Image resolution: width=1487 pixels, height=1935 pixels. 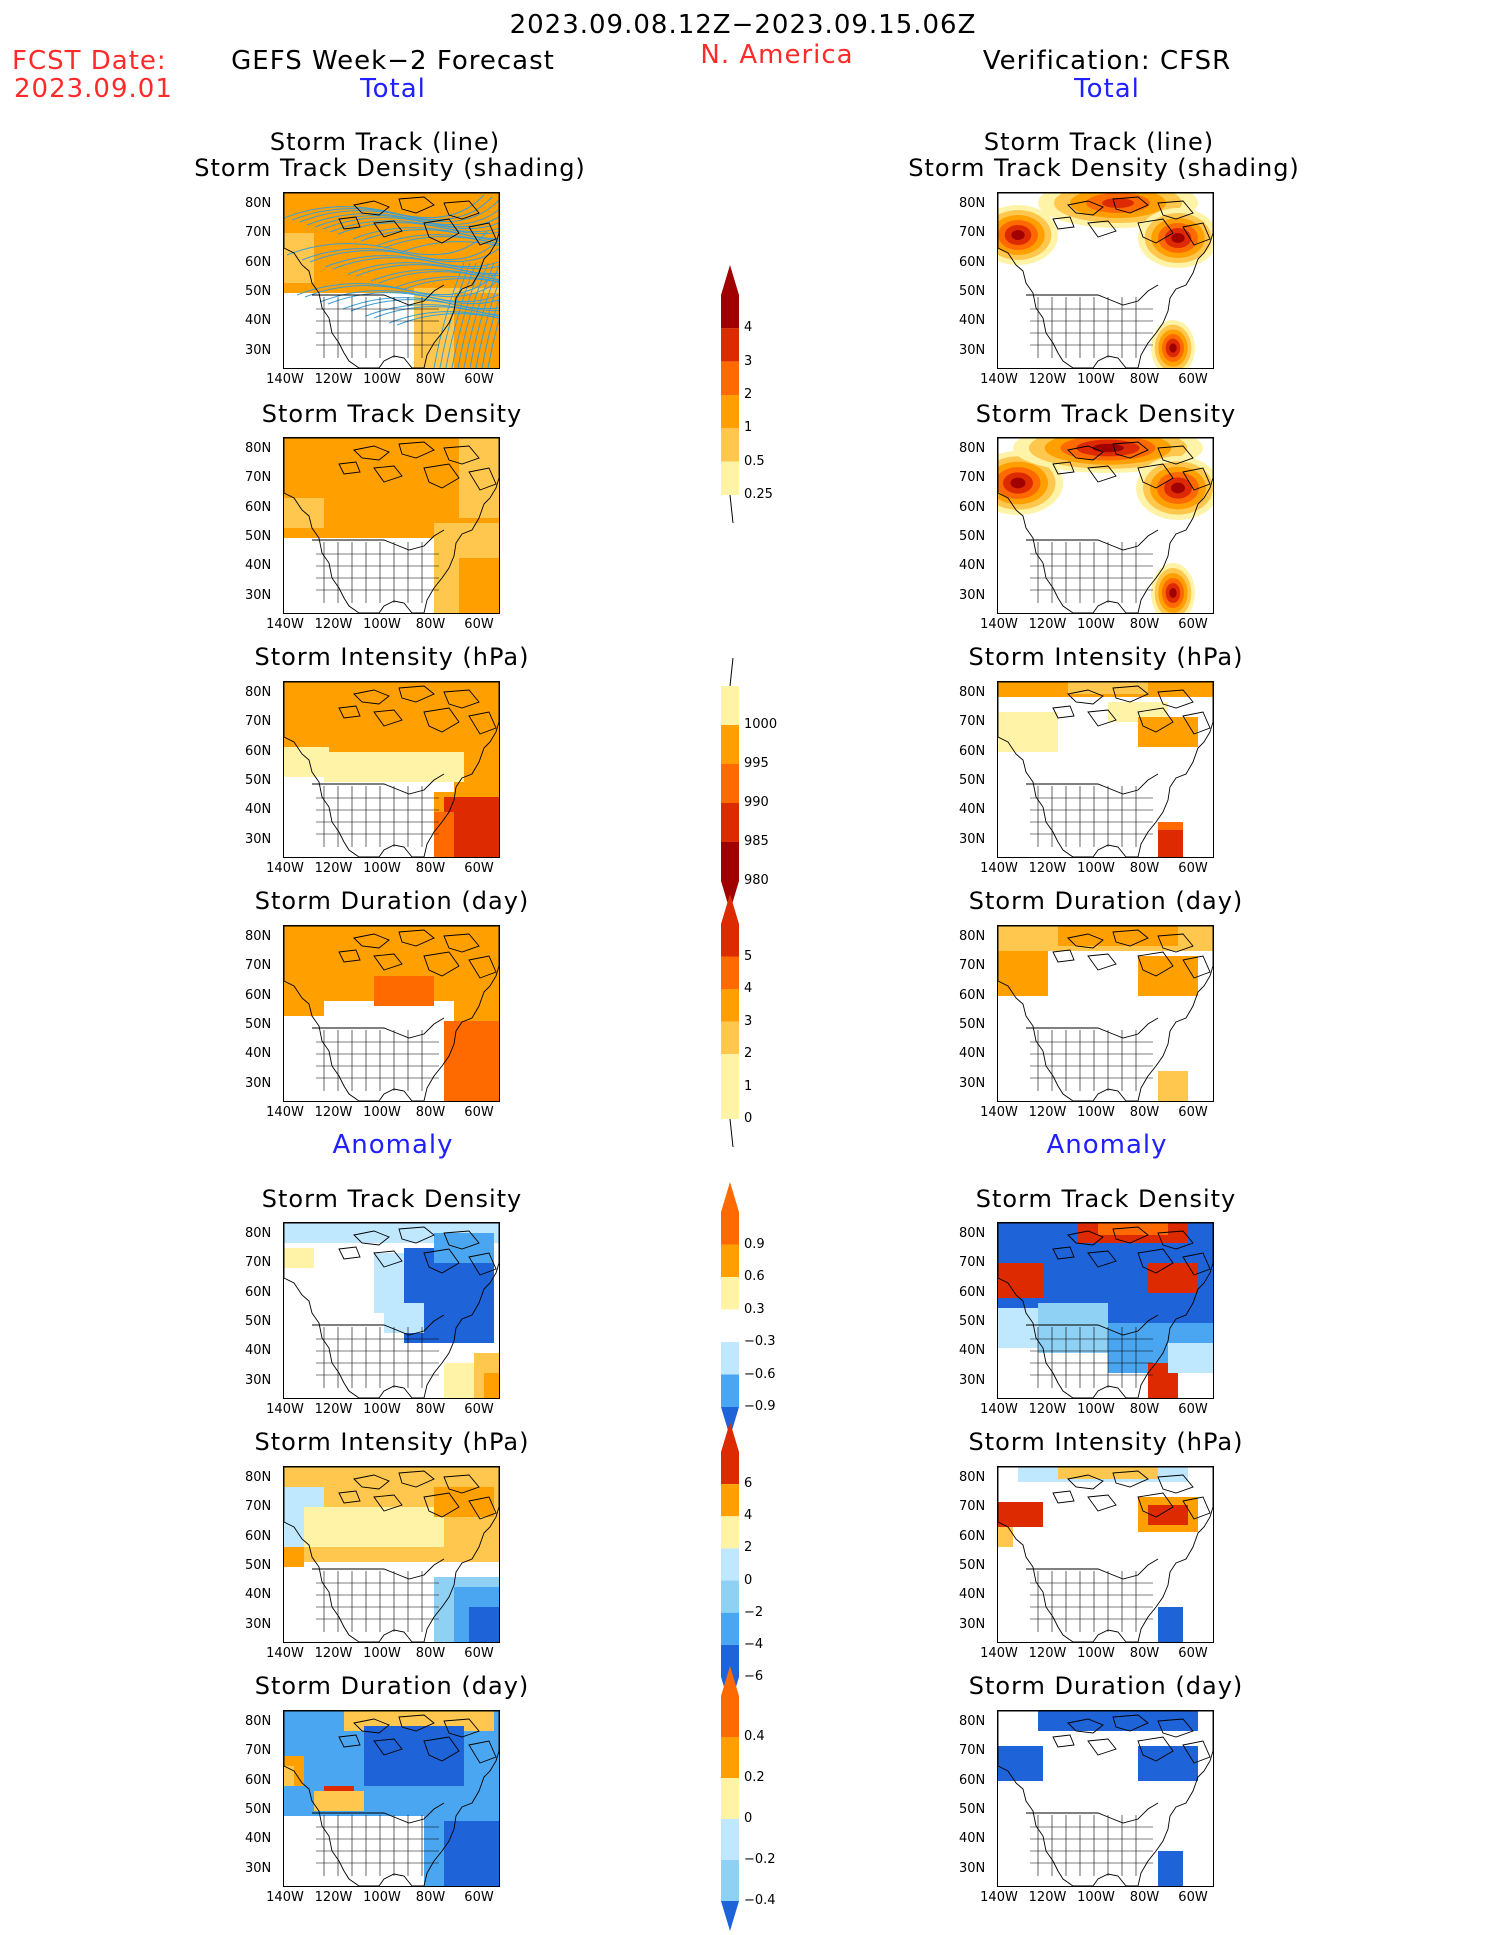 What do you see at coordinates (761, 724) in the screenshot?
I see `colorbar-label: 1000` at bounding box center [761, 724].